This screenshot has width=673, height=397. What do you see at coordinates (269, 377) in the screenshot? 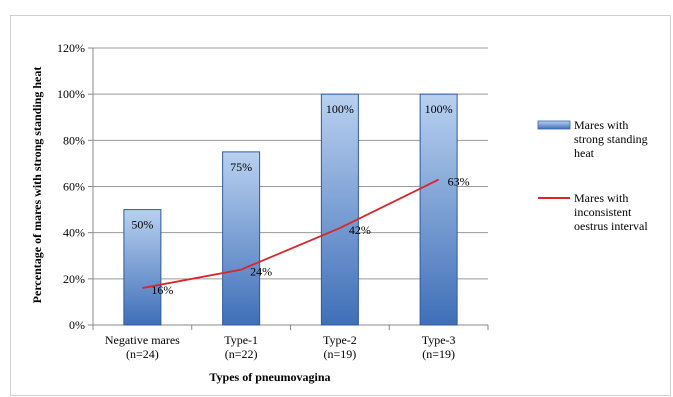
I see `x-axis-title: Types of pneumovagina` at bounding box center [269, 377].